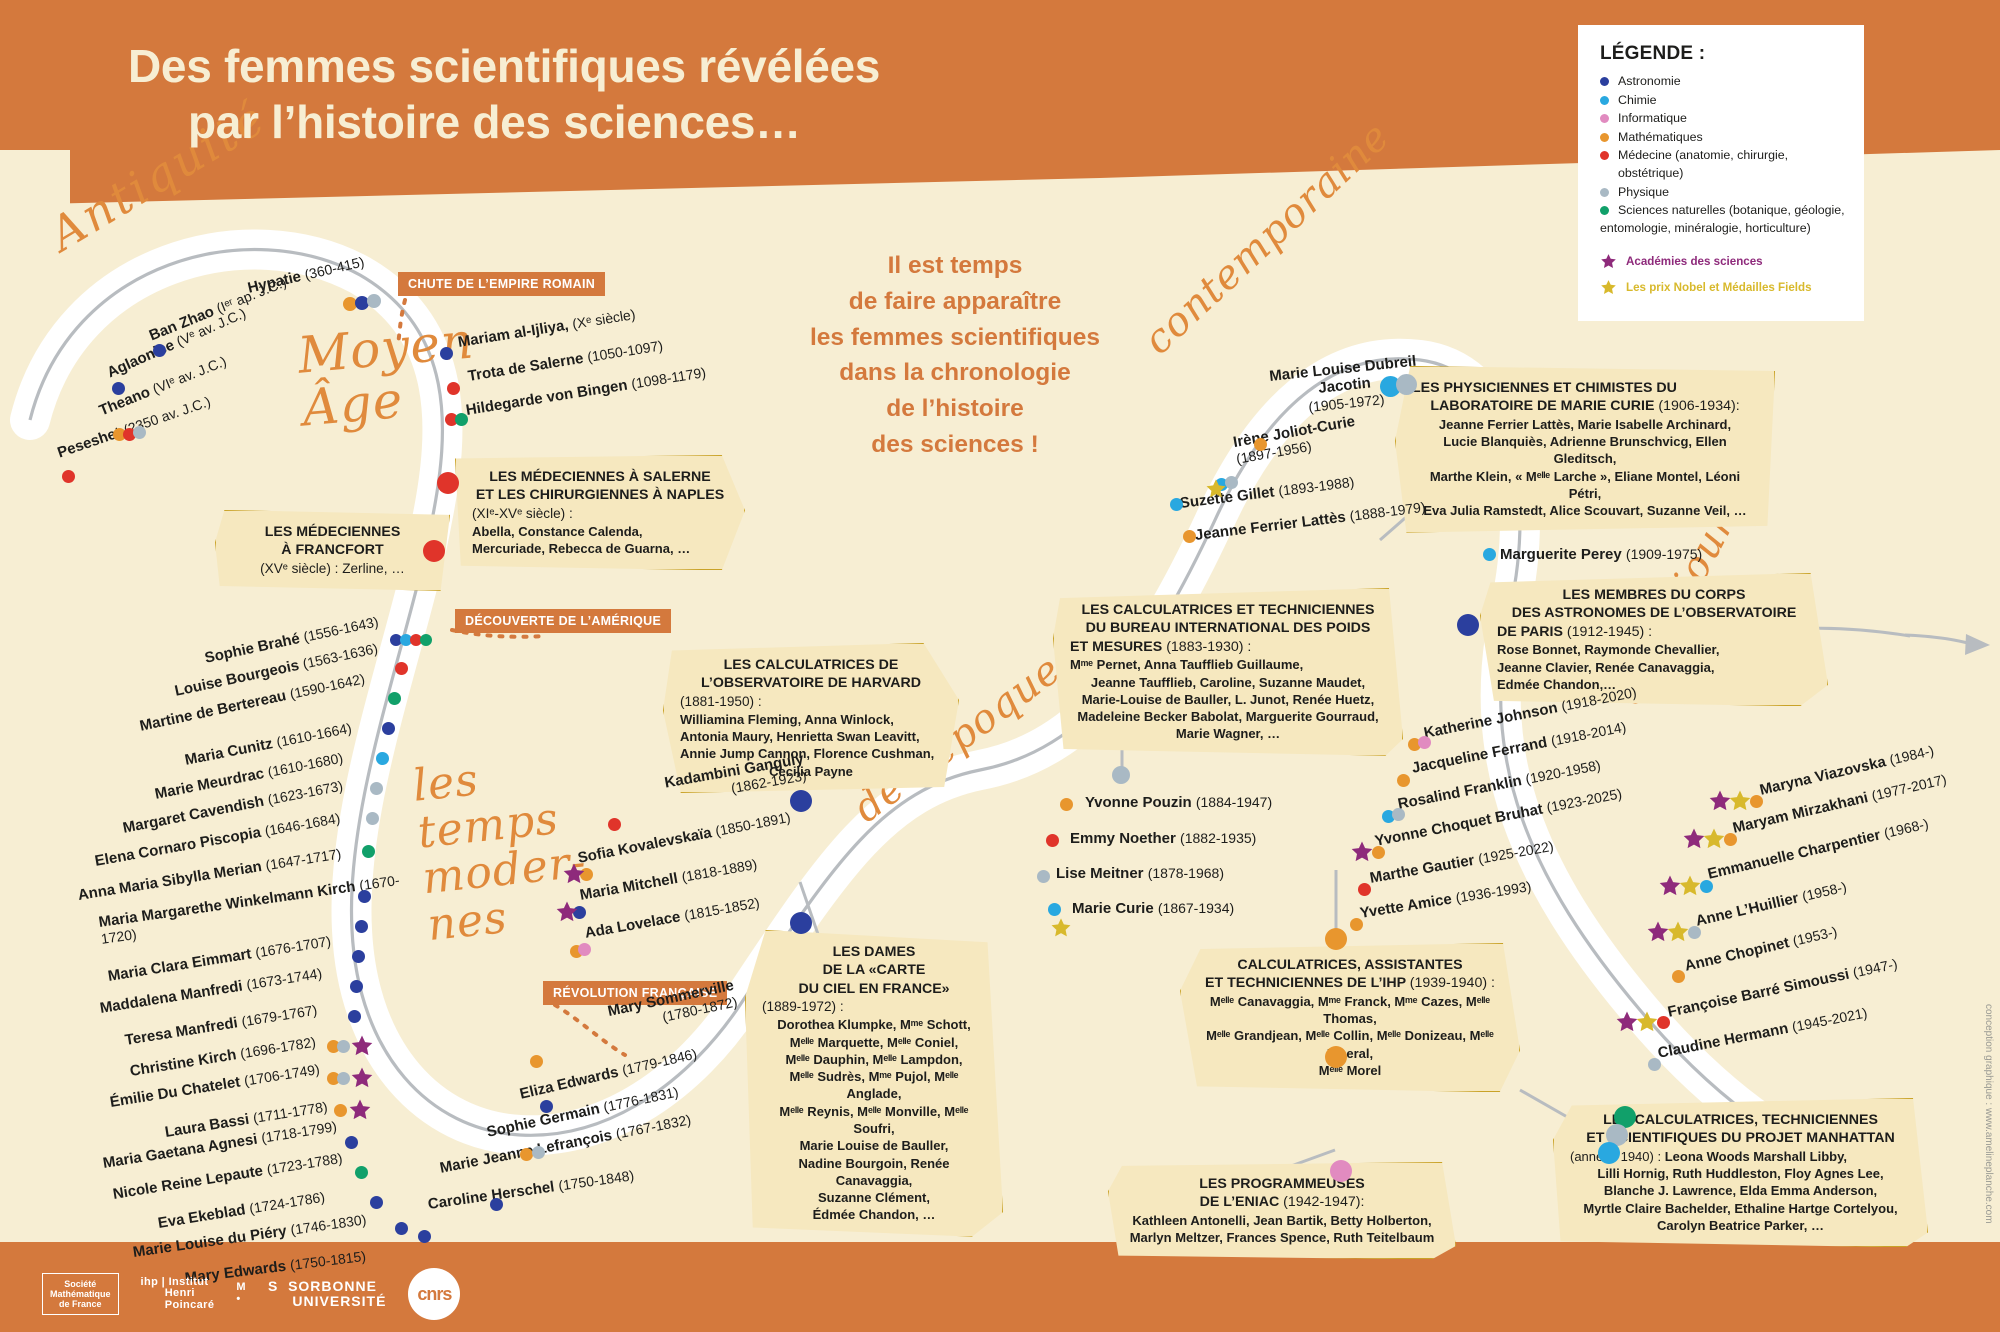 Image resolution: width=2000 pixels, height=1332 pixels. What do you see at coordinates (955, 301) in the screenshot?
I see `center-message-line-2: de faire apparaître` at bounding box center [955, 301].